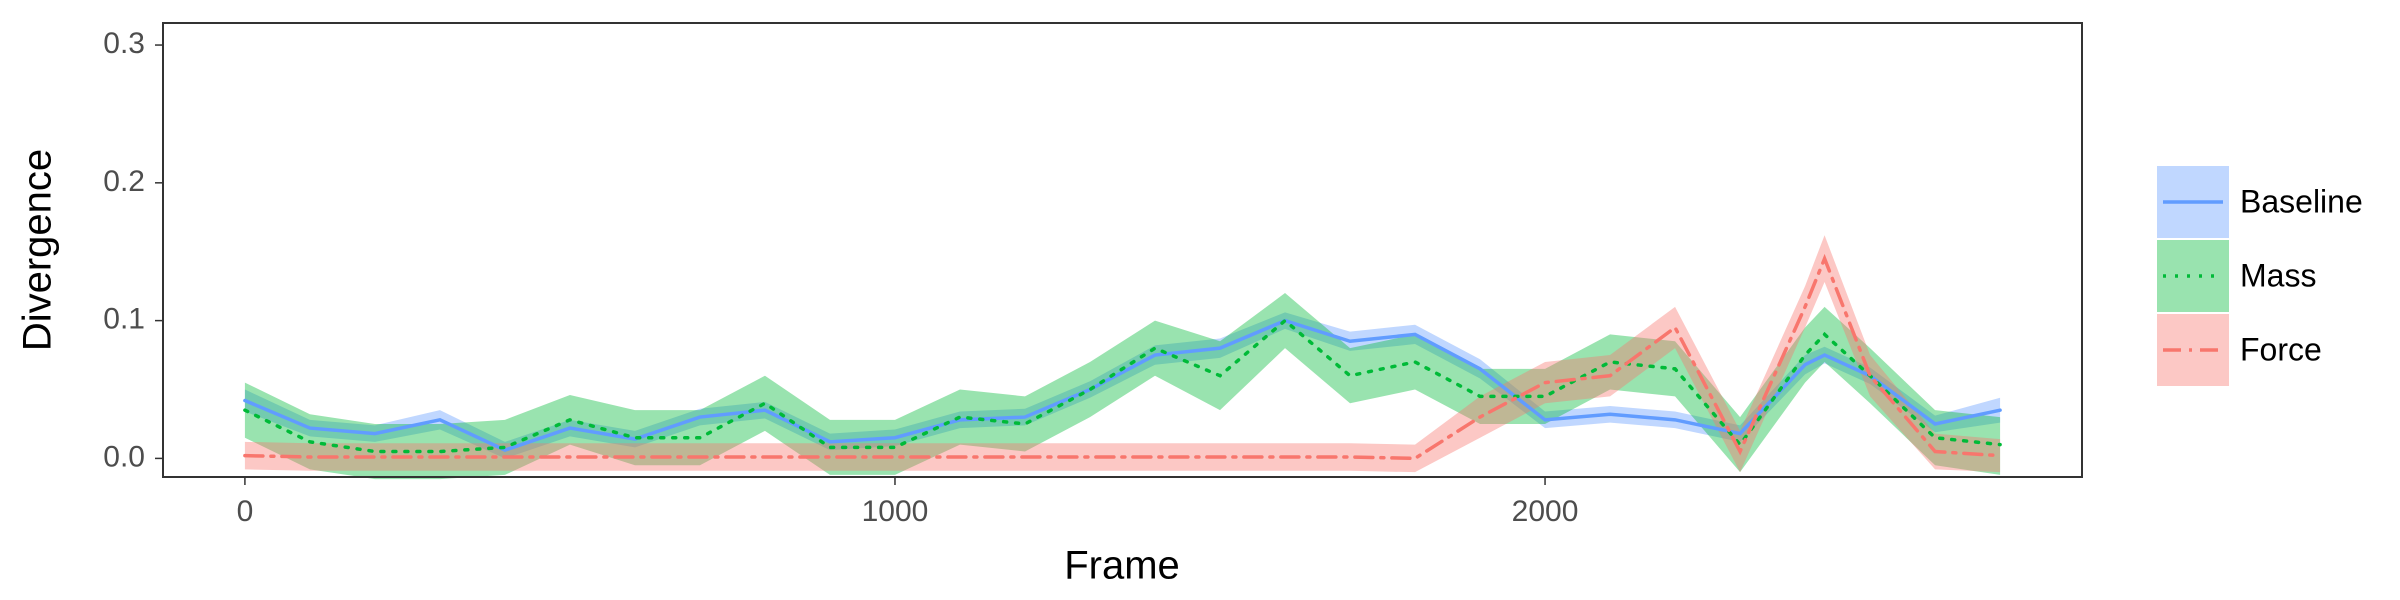 The image size is (2400, 600). Describe the element at coordinates (1122, 566) in the screenshot. I see `x-axis-label: Frame` at that location.